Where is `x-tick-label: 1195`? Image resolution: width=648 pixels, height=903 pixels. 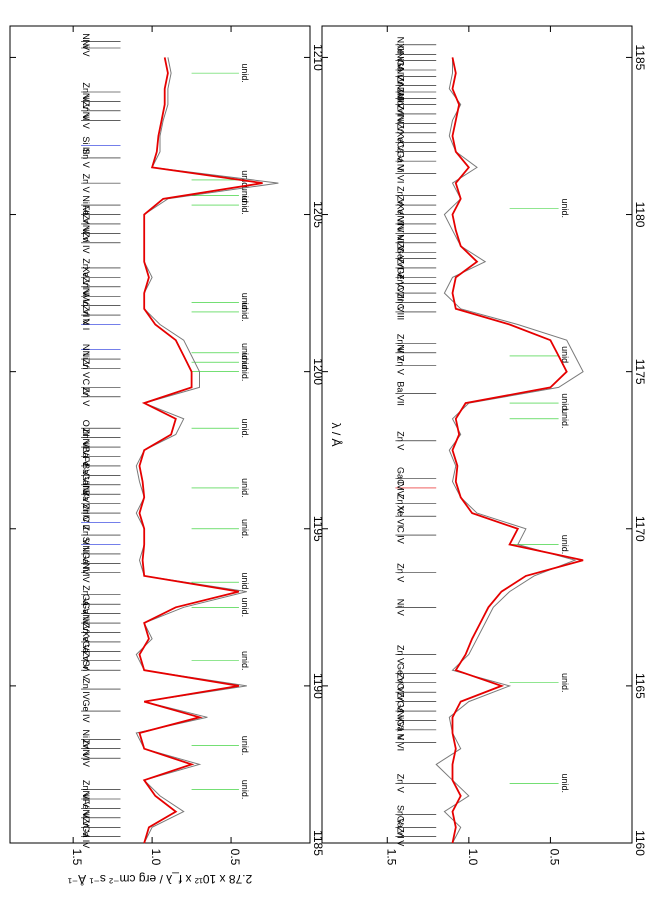
x-tick-label: 1195 is located at coordinates (318, 529).